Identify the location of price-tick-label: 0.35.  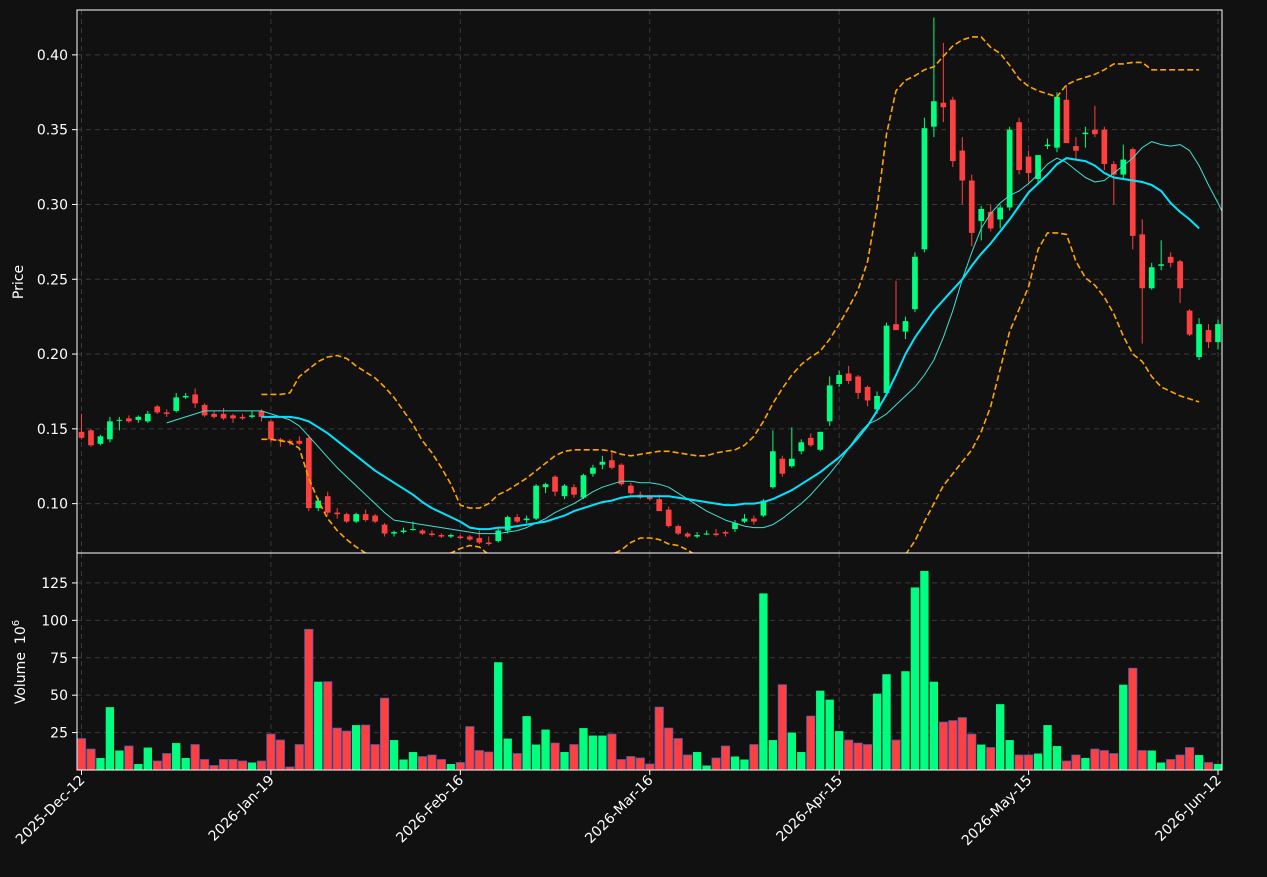
(52, 131).